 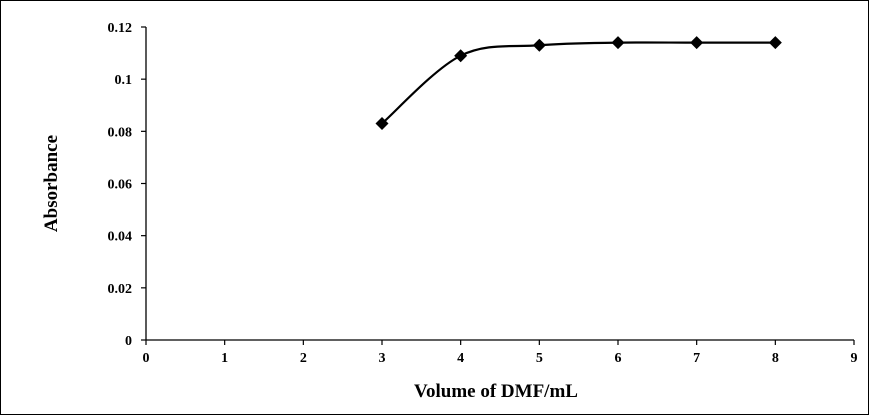 I want to click on series-layer, so click(x=578, y=83).